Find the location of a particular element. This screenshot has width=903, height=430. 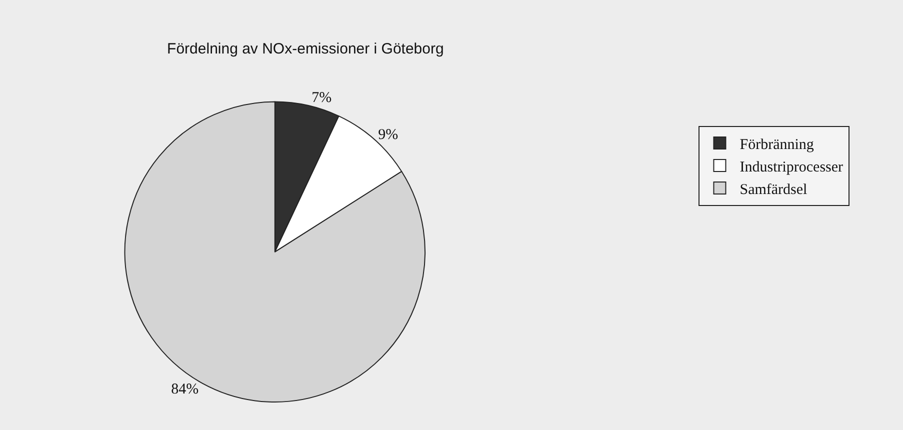

data-label: 9% is located at coordinates (388, 134).